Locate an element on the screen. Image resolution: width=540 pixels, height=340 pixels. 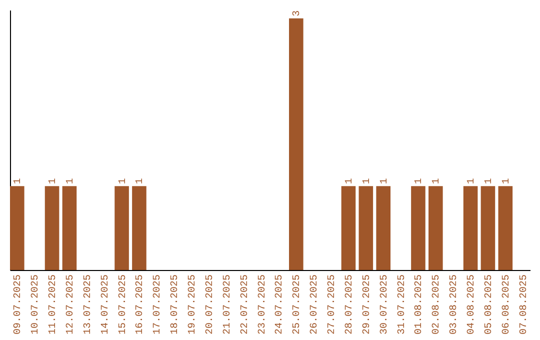
x-tick-label: 29.07.2025 is located at coordinates (367, 304).